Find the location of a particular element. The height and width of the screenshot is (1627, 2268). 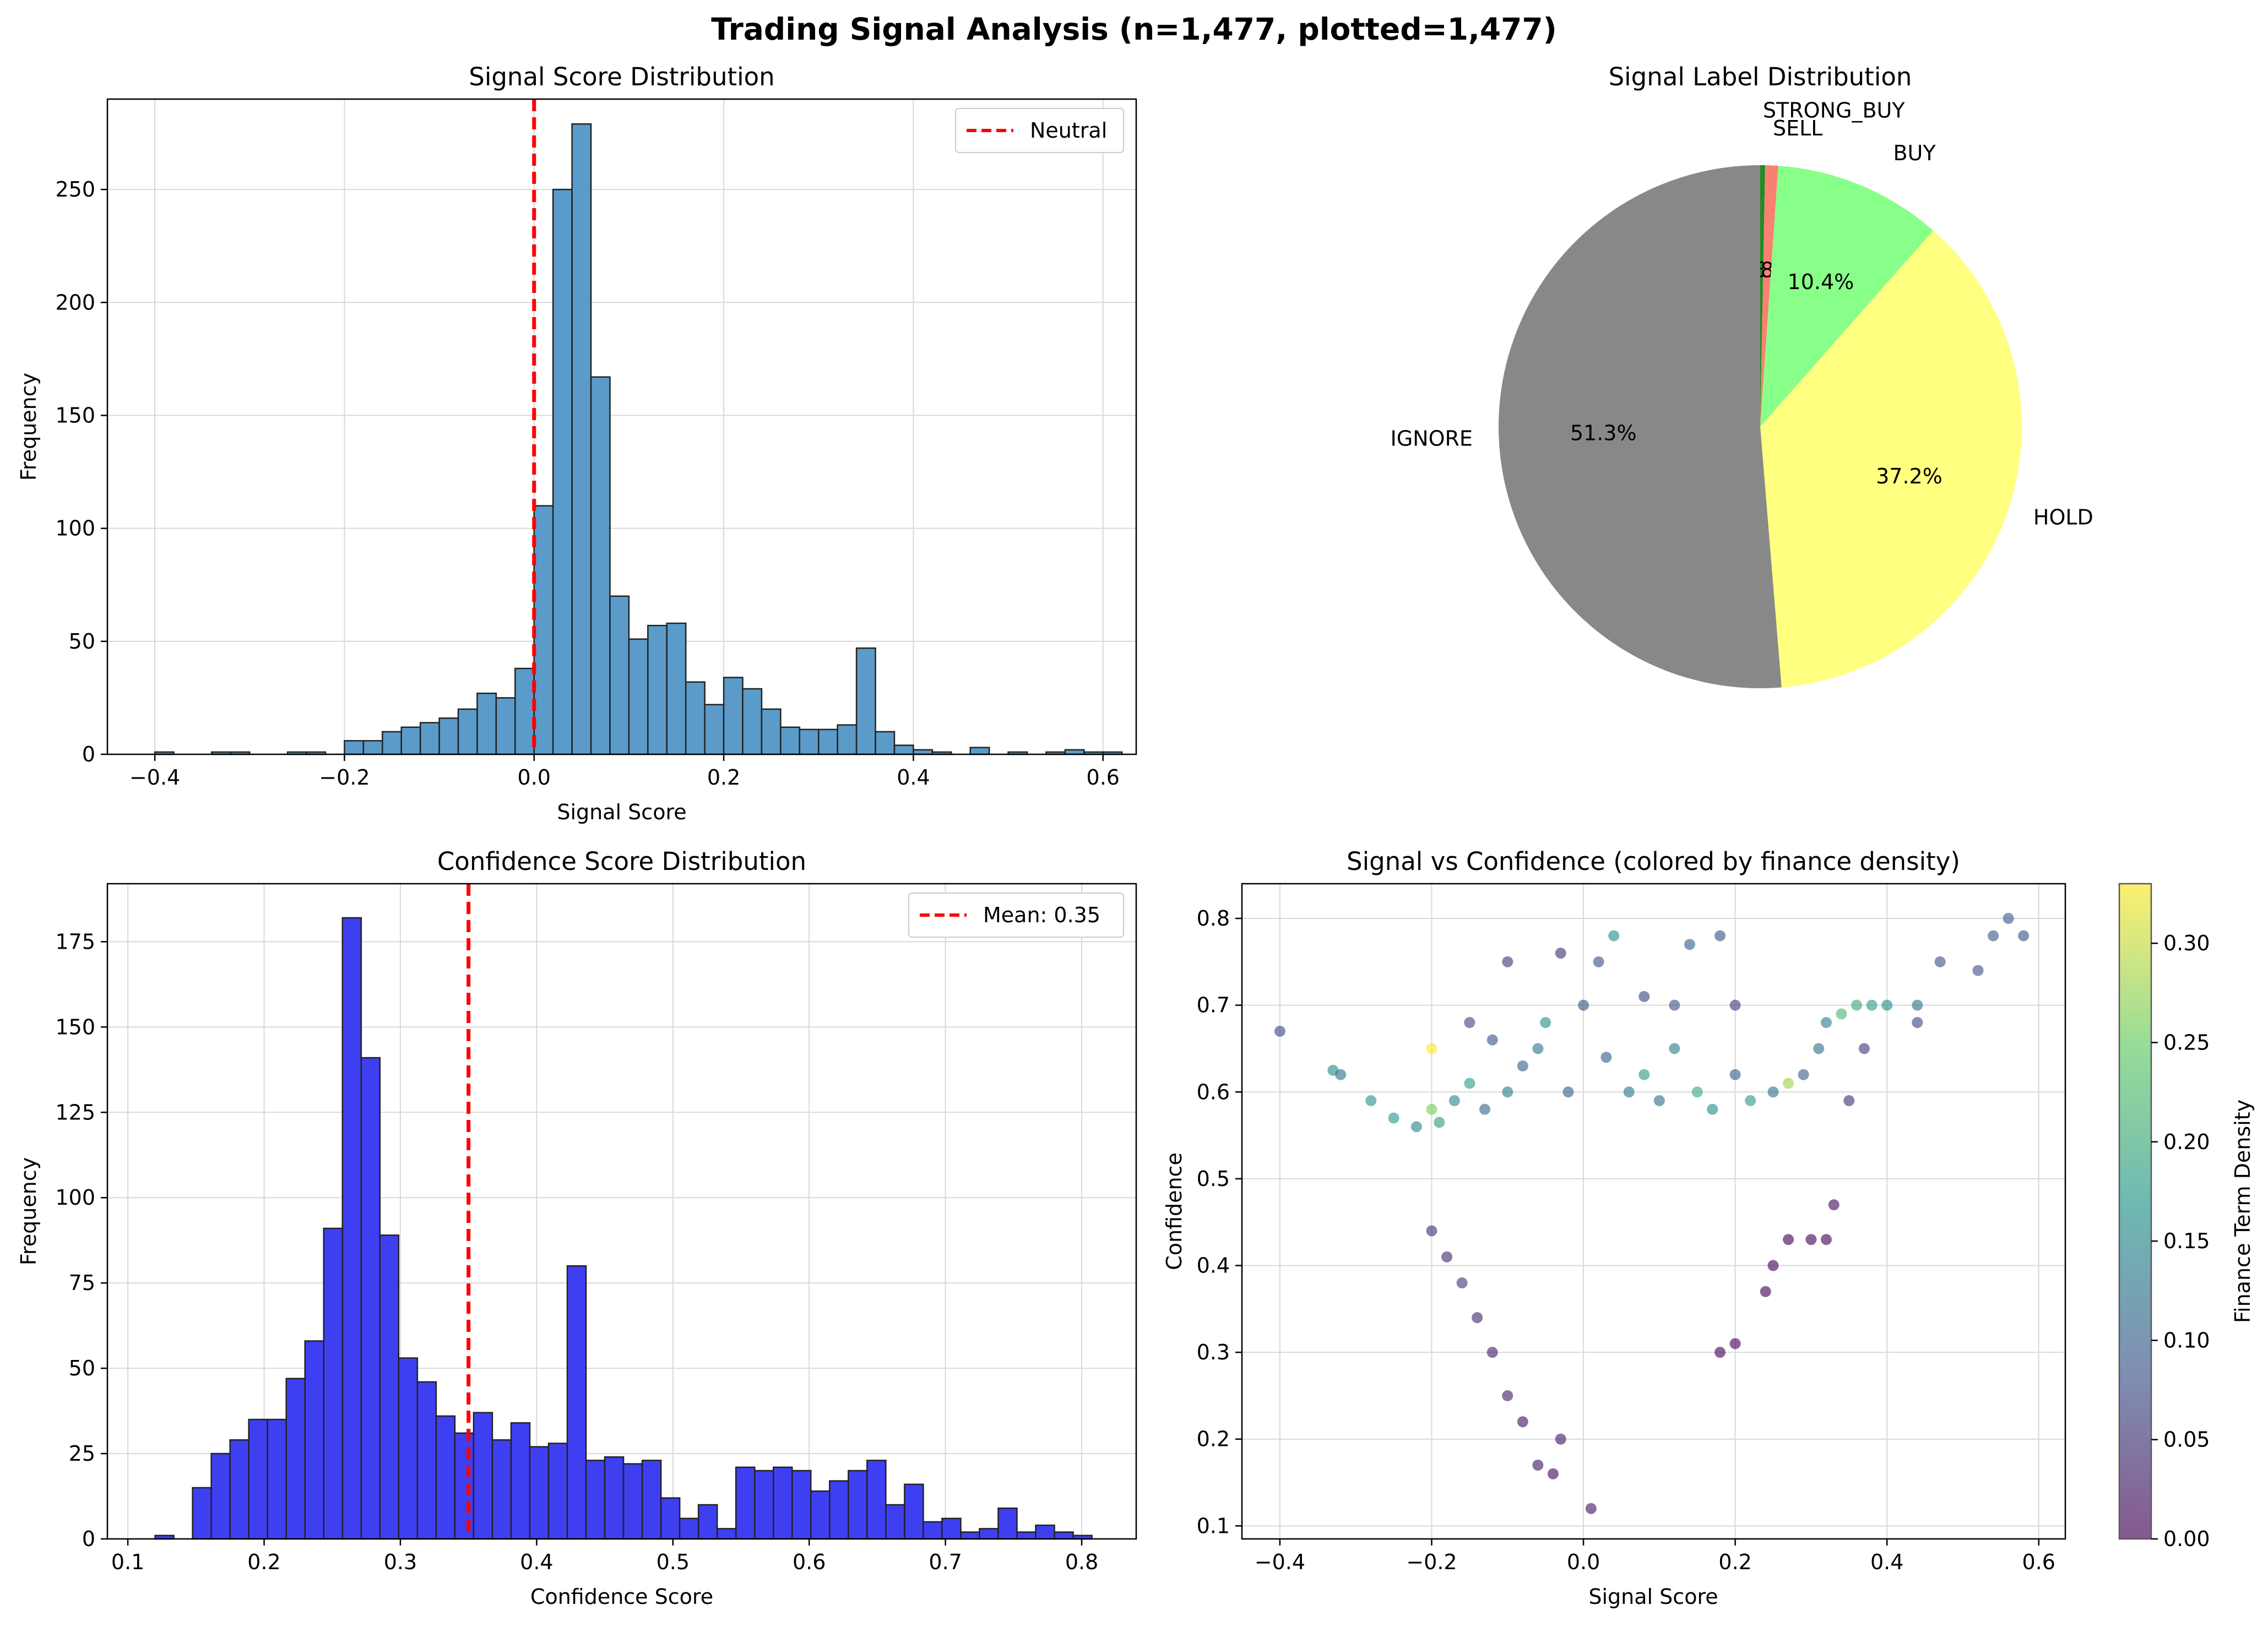

x-axis-label-signal: Signal Score is located at coordinates (622, 812).